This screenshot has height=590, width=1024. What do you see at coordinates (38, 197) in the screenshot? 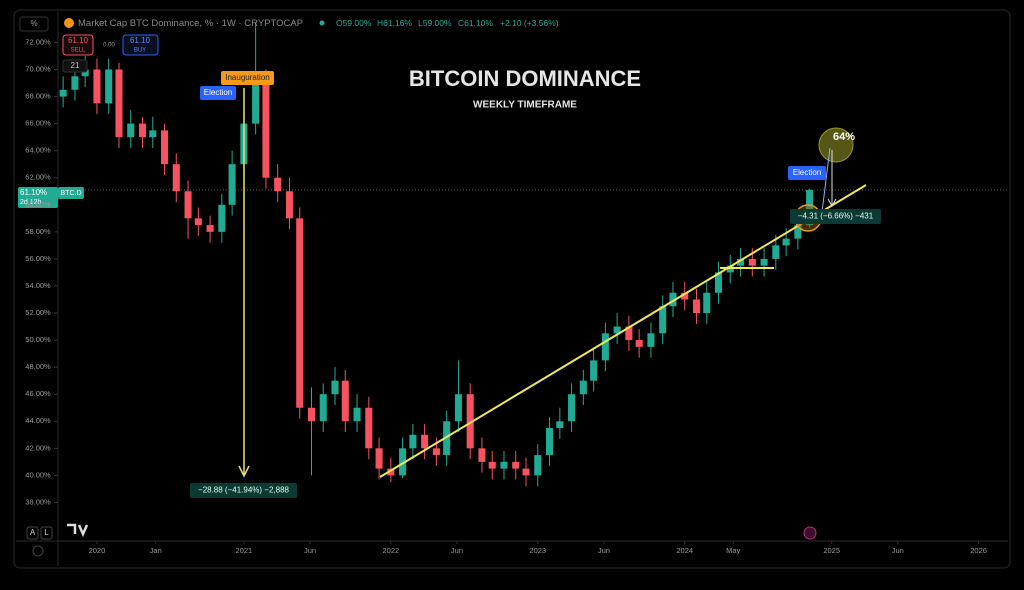
I see `price-label-box` at bounding box center [38, 197].